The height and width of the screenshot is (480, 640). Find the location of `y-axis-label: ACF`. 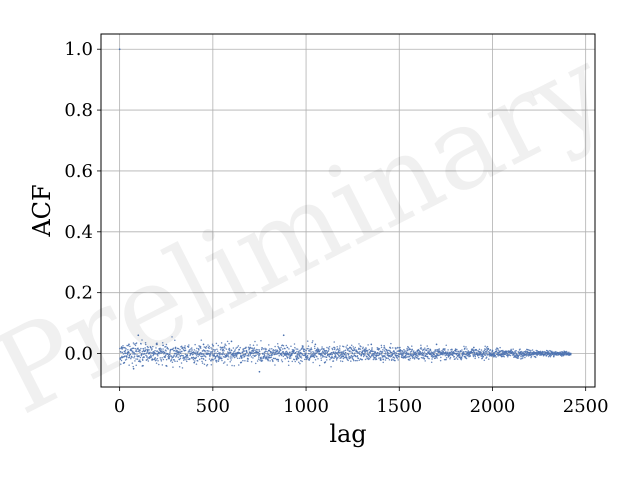

y-axis-label: ACF is located at coordinates (42, 210).